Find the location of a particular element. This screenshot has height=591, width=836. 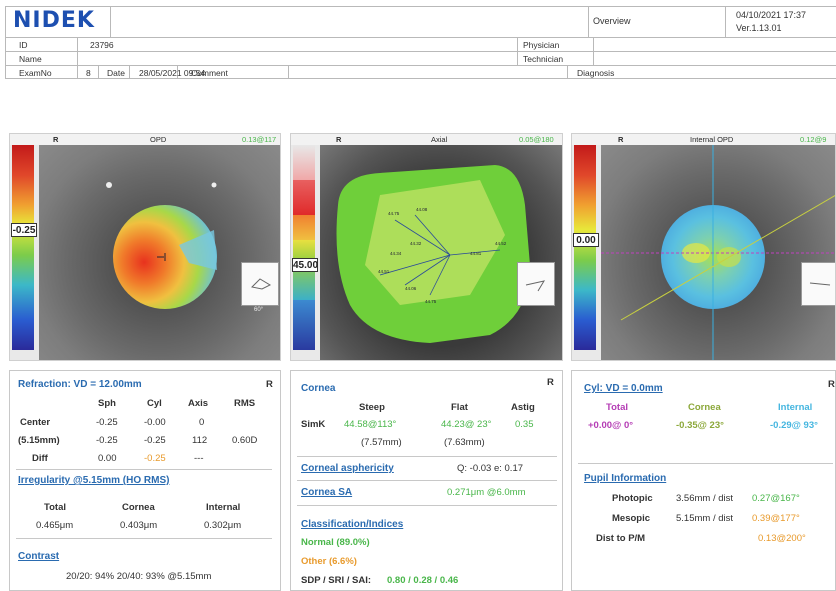

internal-title: Internal OPD is located at coordinates (712, 139).